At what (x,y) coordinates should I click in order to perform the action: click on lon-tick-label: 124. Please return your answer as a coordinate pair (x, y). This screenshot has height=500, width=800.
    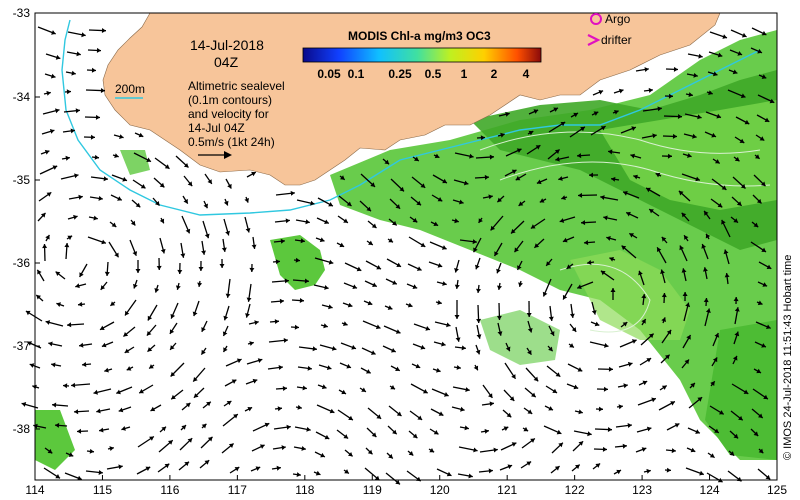
    Looking at the image, I should click on (710, 490).